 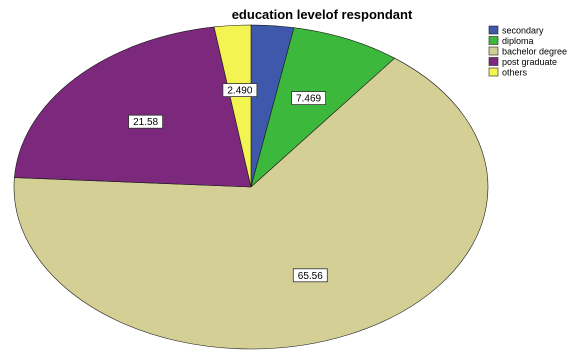 I want to click on legend-label: post graduate, so click(x=529, y=62).